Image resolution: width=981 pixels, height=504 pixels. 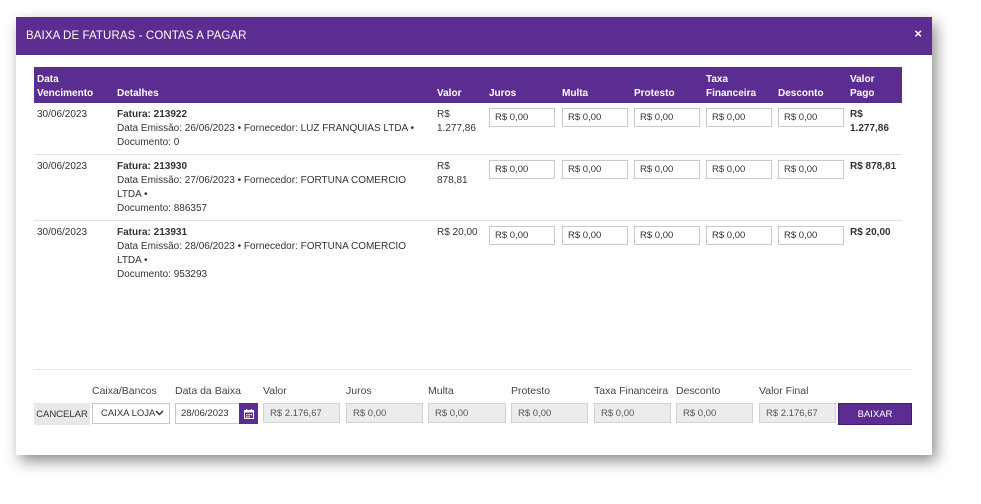 What do you see at coordinates (667, 85) in the screenshot?
I see `col-header-protesto: Protesto` at bounding box center [667, 85].